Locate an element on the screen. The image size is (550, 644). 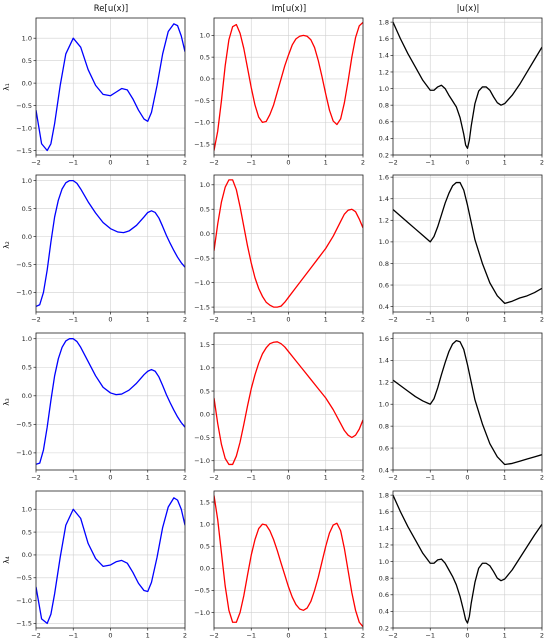
panel-2-2: −2 −1 0 1 2 0.4 0.6 0.8 1.0 1.2 1.4 1.6 is located at coordinates (461, 407).